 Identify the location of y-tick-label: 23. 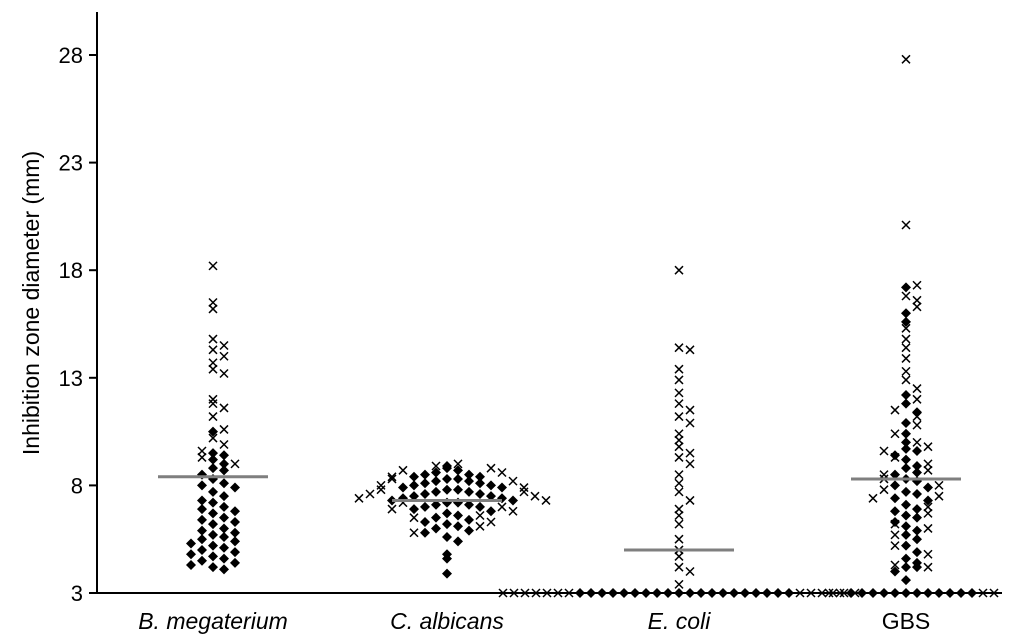
(71, 163).